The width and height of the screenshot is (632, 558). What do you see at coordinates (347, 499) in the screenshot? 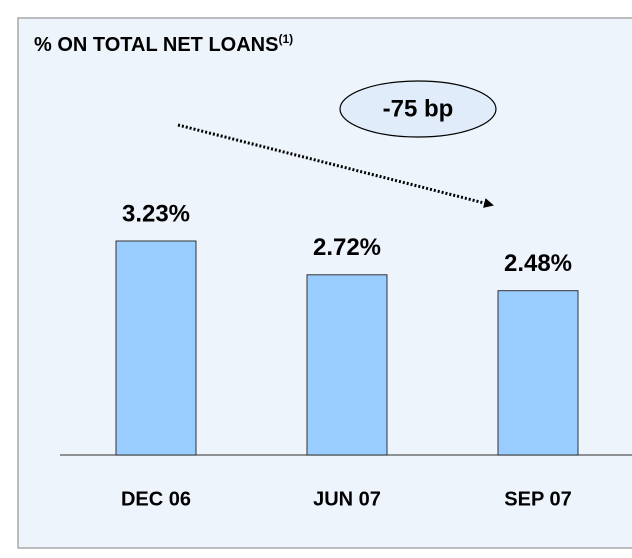
I see `x-tick-label: JUN 07` at bounding box center [347, 499].